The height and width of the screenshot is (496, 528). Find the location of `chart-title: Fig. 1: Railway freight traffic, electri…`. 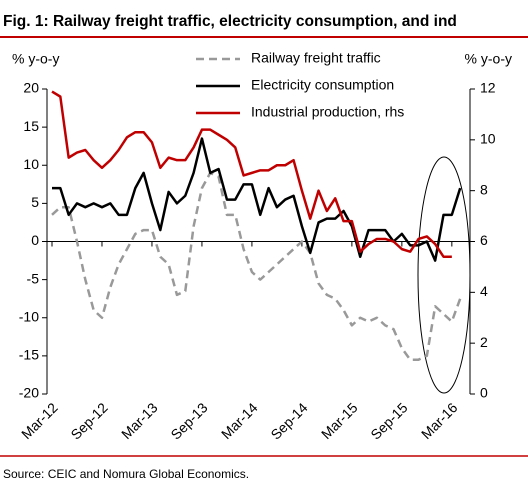

chart-title: Fig. 1: Railway freight traffic, electri… is located at coordinates (230, 21).